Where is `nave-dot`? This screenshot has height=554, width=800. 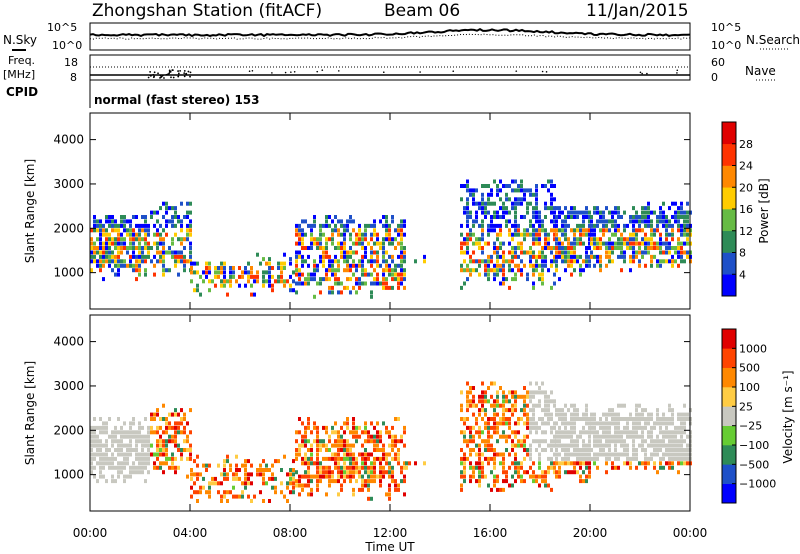
nave-dot is located at coordinates (170, 71).